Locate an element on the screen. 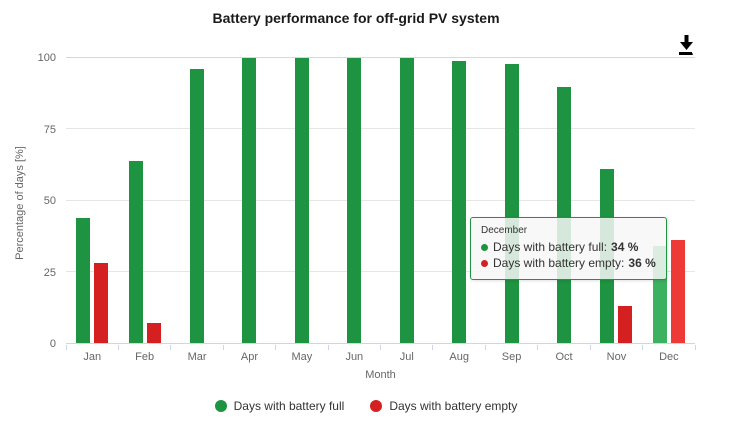 The height and width of the screenshot is (423, 732). legend-marker-empty-icon is located at coordinates (376, 406).